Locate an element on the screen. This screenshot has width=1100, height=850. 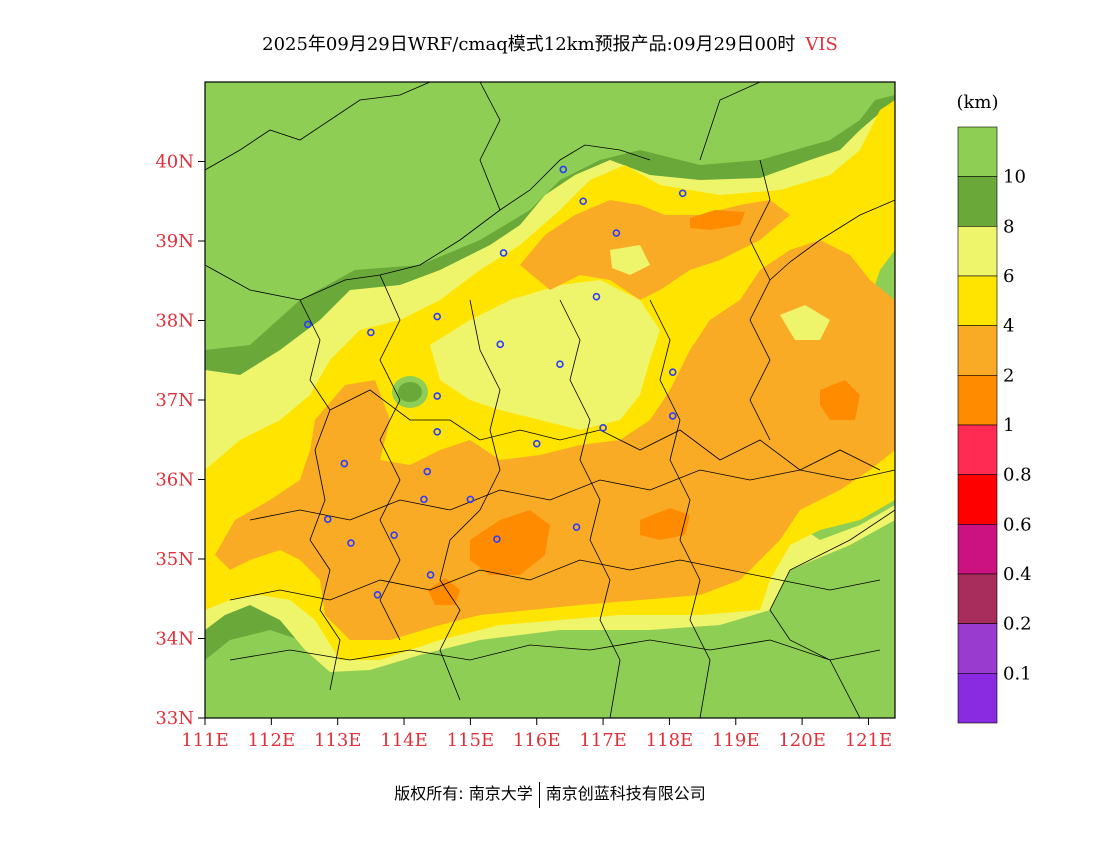
lon-label: 114E is located at coordinates (404, 740).